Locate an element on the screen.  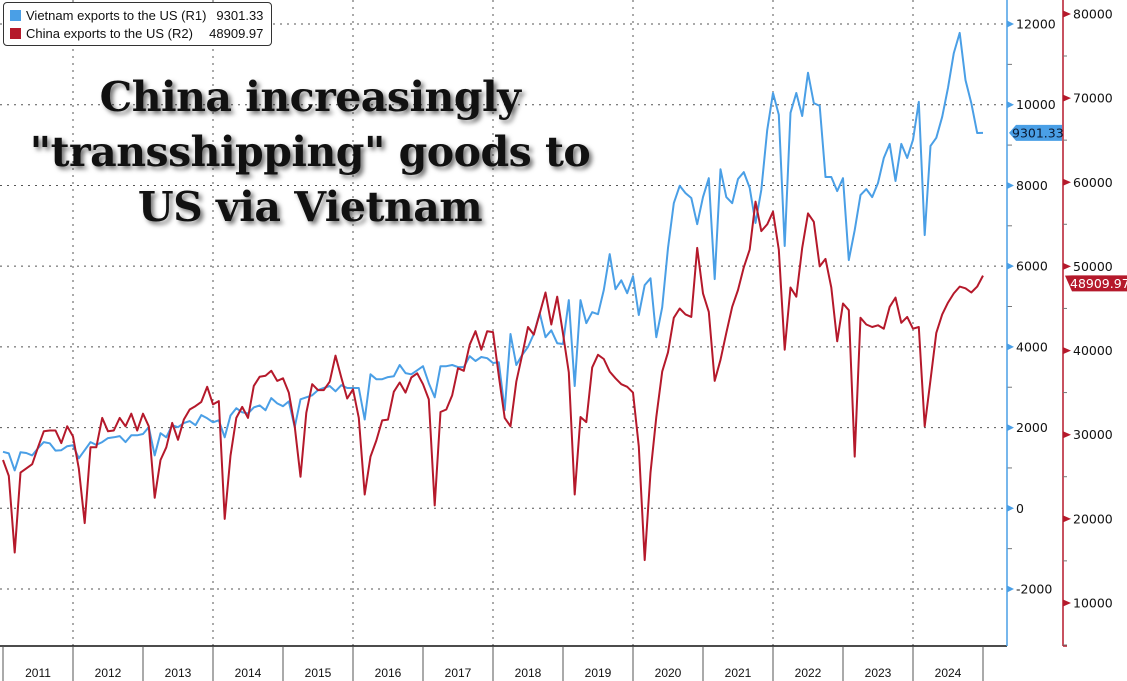
r1-axis: -2000 0 2000 4000 6000 8000 10000 12000 is located at coordinates (1031, 323).